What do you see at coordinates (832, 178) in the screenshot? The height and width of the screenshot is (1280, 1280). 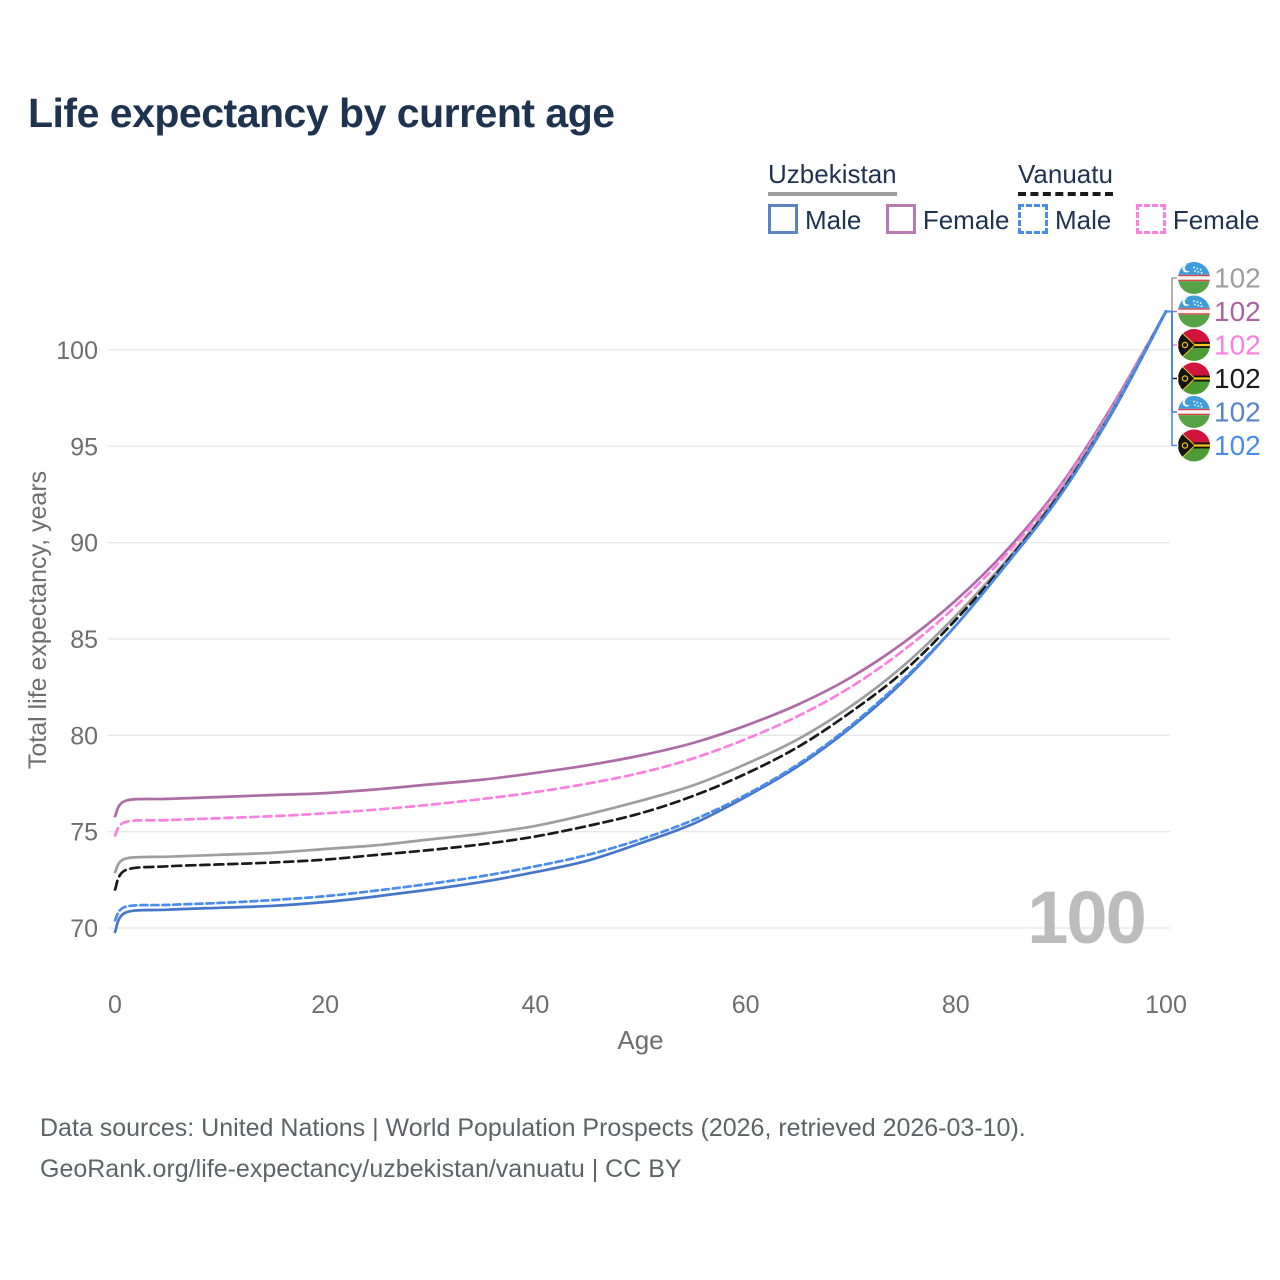 I see `legend-header-uzbekistan: Uzbekistan` at bounding box center [832, 178].